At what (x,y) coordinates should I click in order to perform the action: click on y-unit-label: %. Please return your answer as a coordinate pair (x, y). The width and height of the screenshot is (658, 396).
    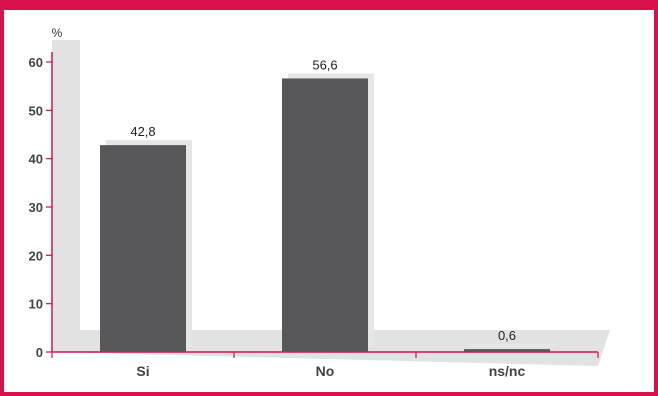
    Looking at the image, I should click on (57, 33).